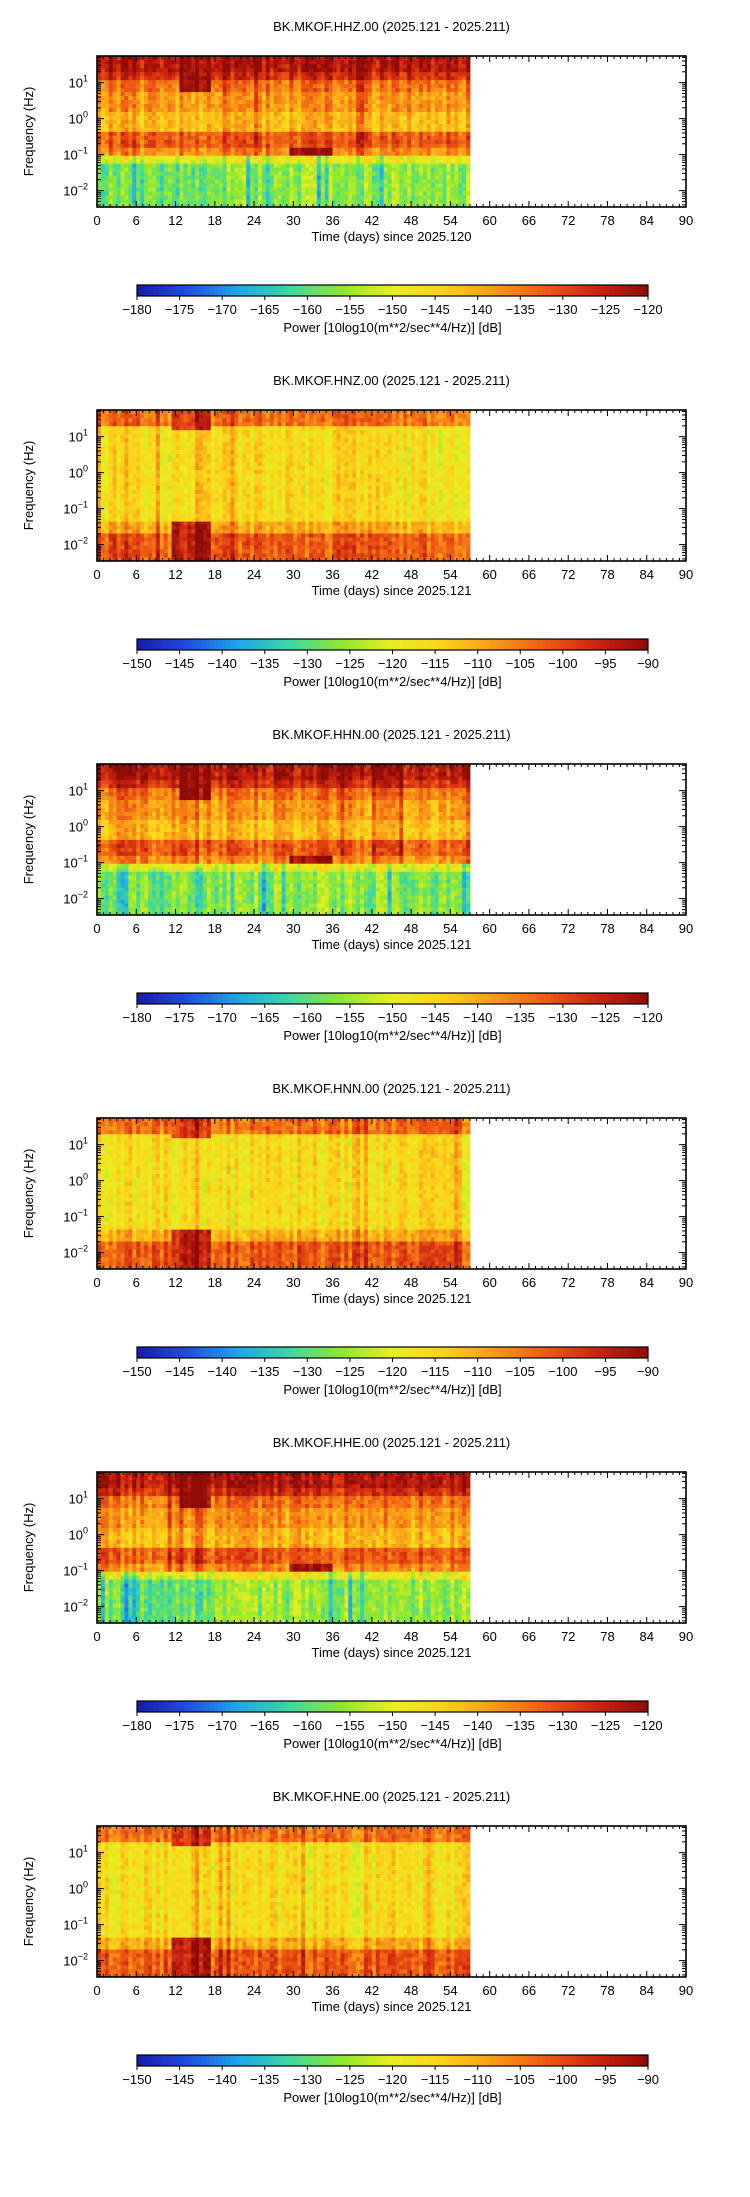 The height and width of the screenshot is (2197, 750). Describe the element at coordinates (78, 82) in the screenshot. I see `y-tick-label: 101` at that location.